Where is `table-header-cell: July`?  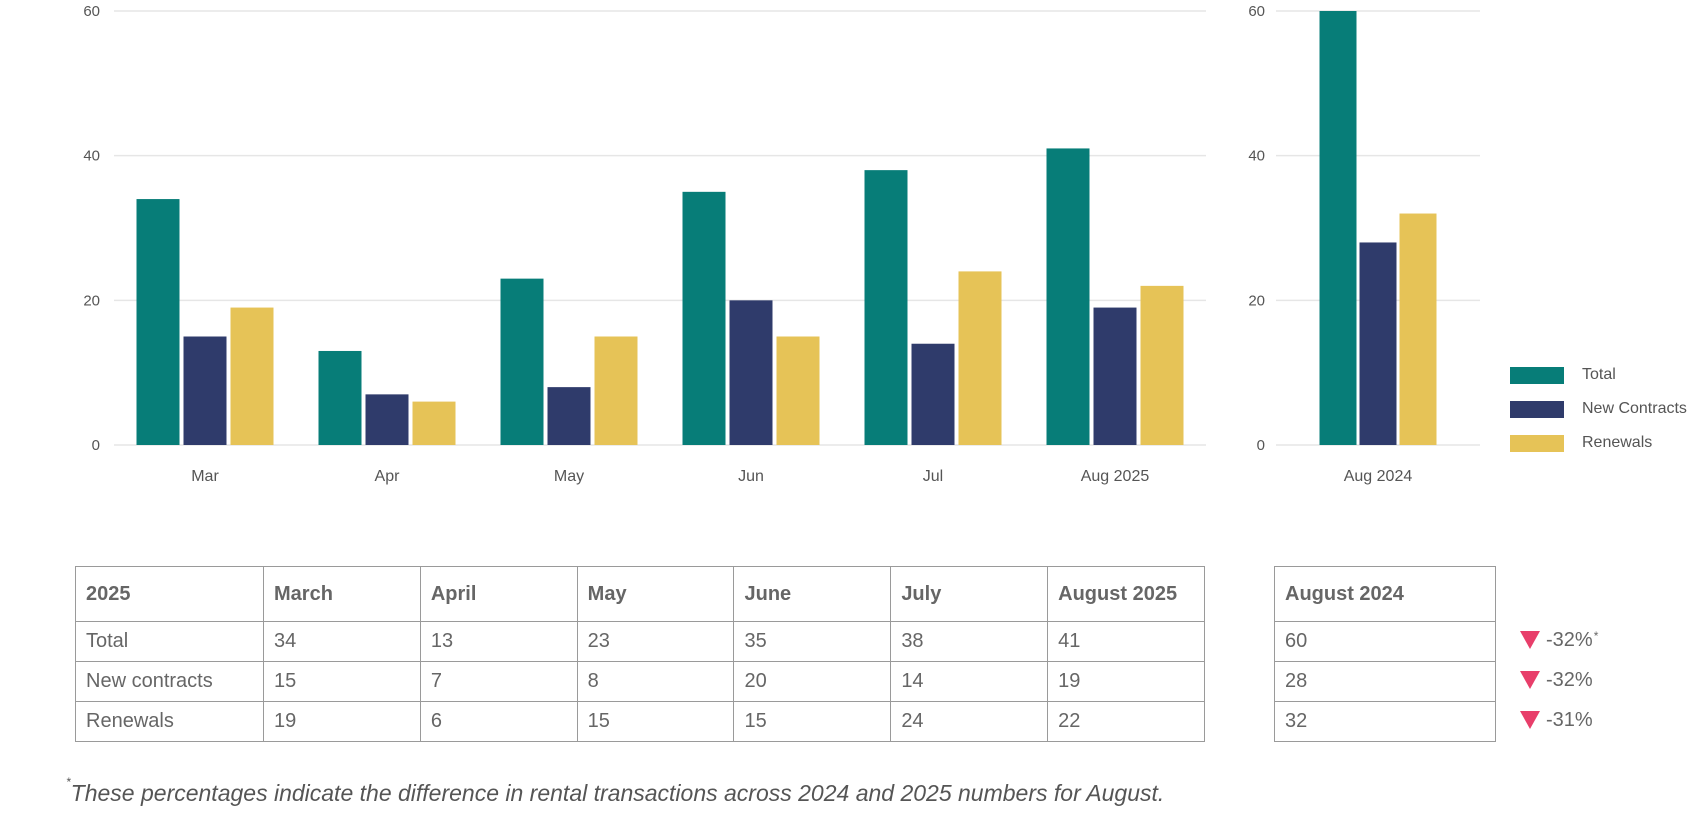
table-header-cell: July is located at coordinates (969, 594).